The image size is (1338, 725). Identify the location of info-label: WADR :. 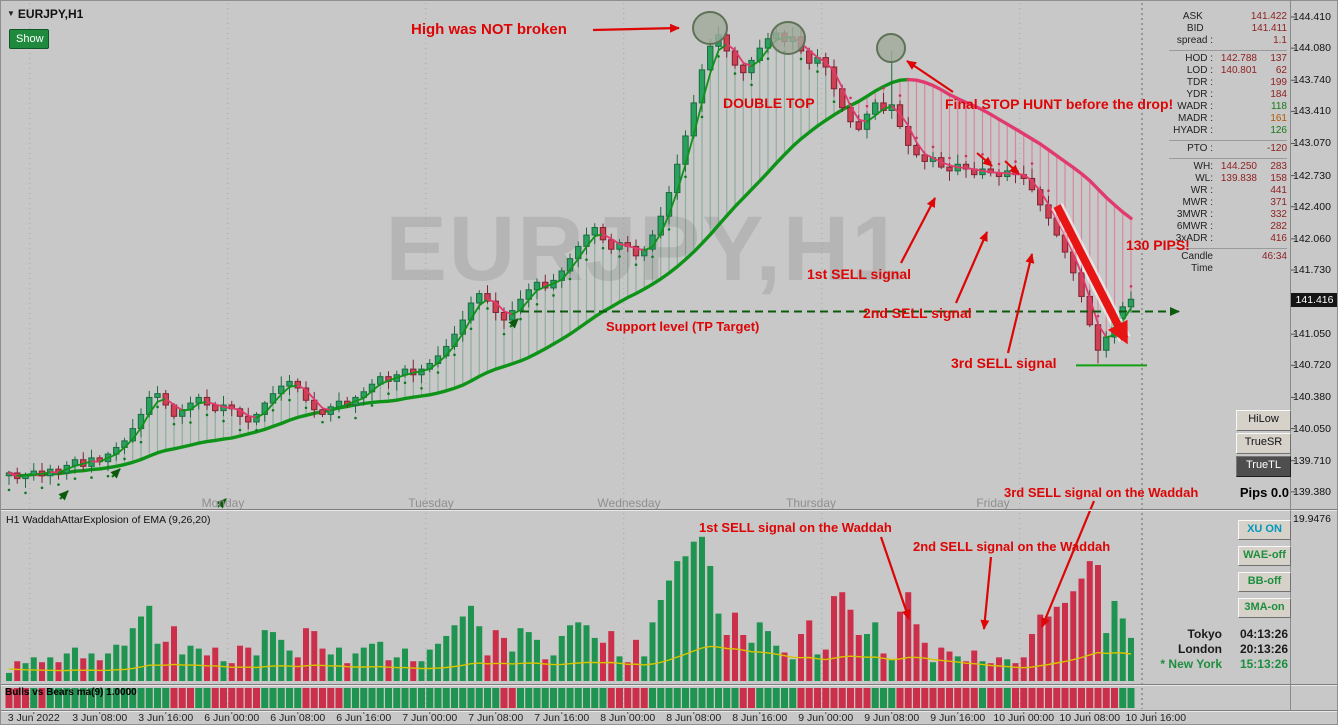
(1195, 106).